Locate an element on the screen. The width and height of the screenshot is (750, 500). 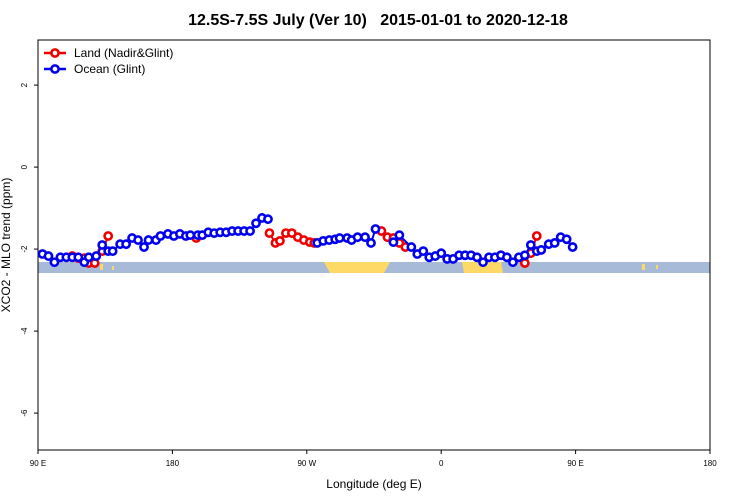
legend-label: Land (Nadir&Glint) is located at coordinates (123, 53).